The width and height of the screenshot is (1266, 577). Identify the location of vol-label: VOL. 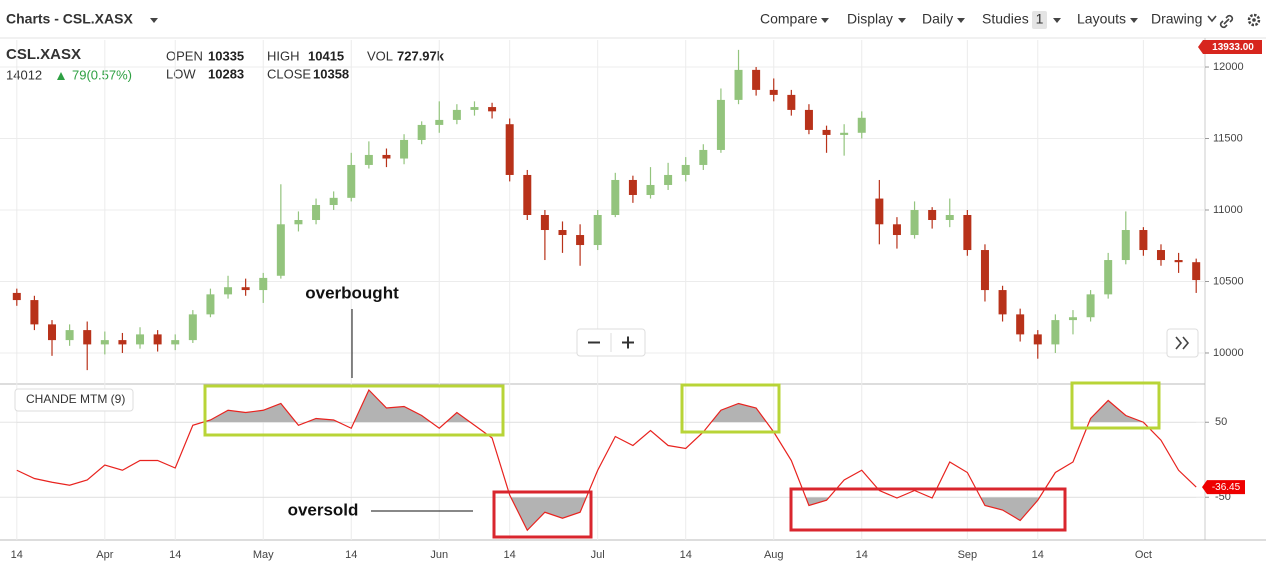
(380, 55).